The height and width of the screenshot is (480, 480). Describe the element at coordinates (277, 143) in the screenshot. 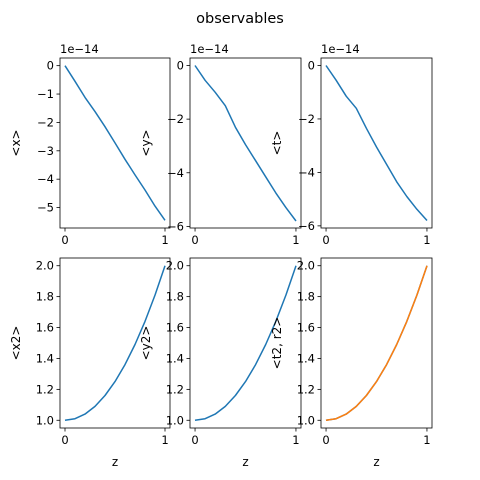

I see `y-axis-label: <t>` at that location.